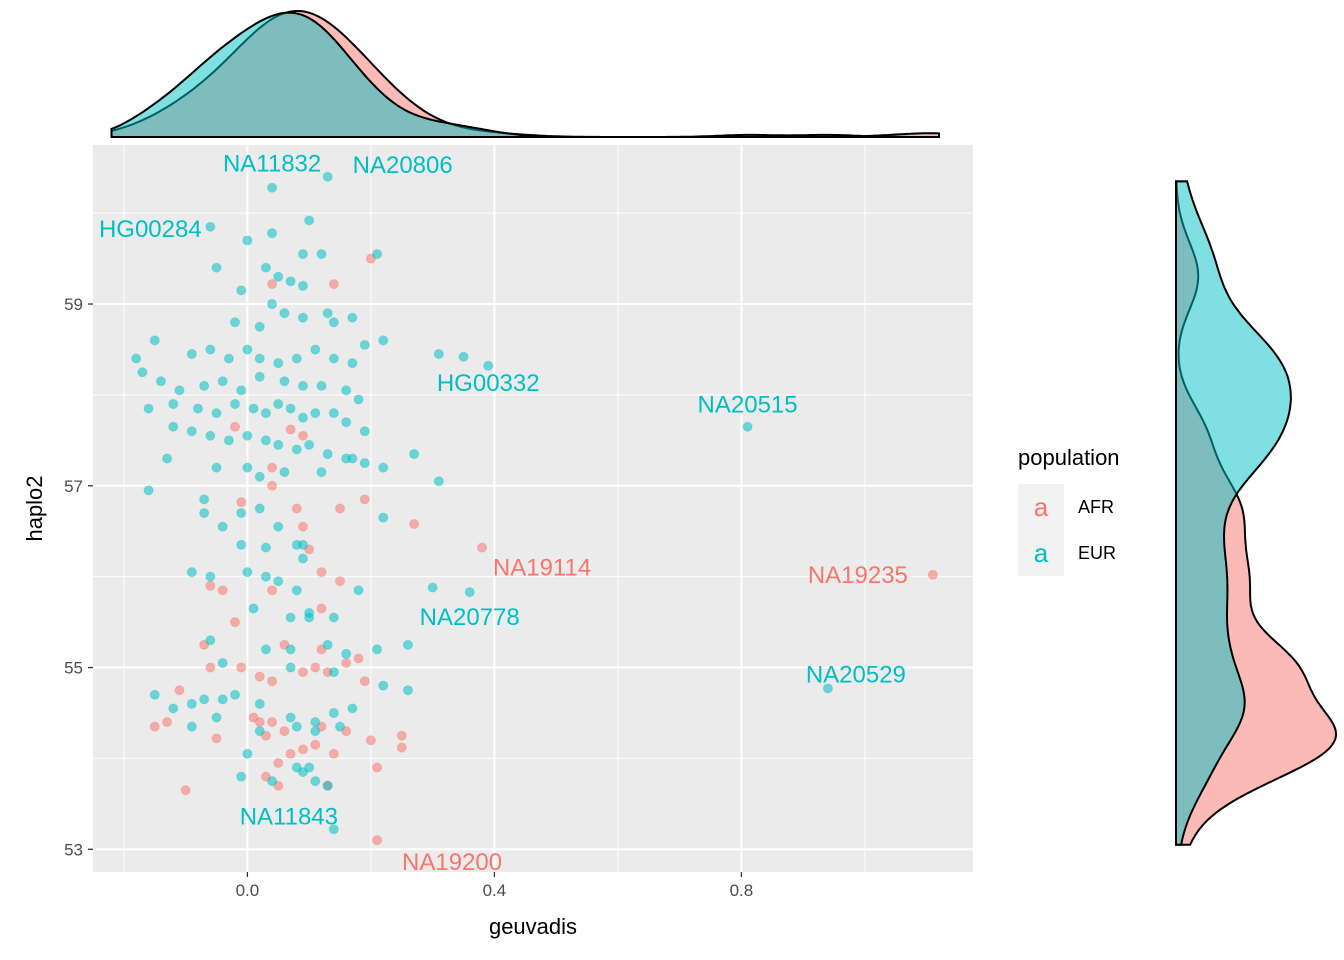 The width and height of the screenshot is (1344, 960). What do you see at coordinates (1069, 457) in the screenshot?
I see `legend-title: population` at bounding box center [1069, 457].